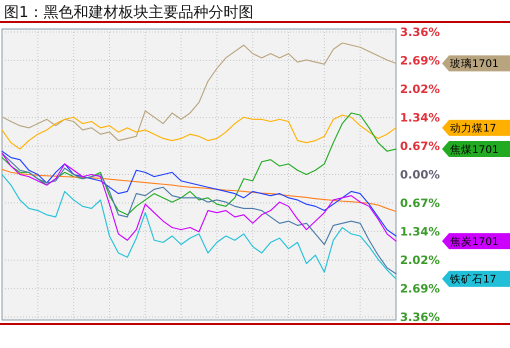  What do you see at coordinates (420, 175) in the screenshot?
I see `y-tick-label: 0.00%` at bounding box center [420, 175].